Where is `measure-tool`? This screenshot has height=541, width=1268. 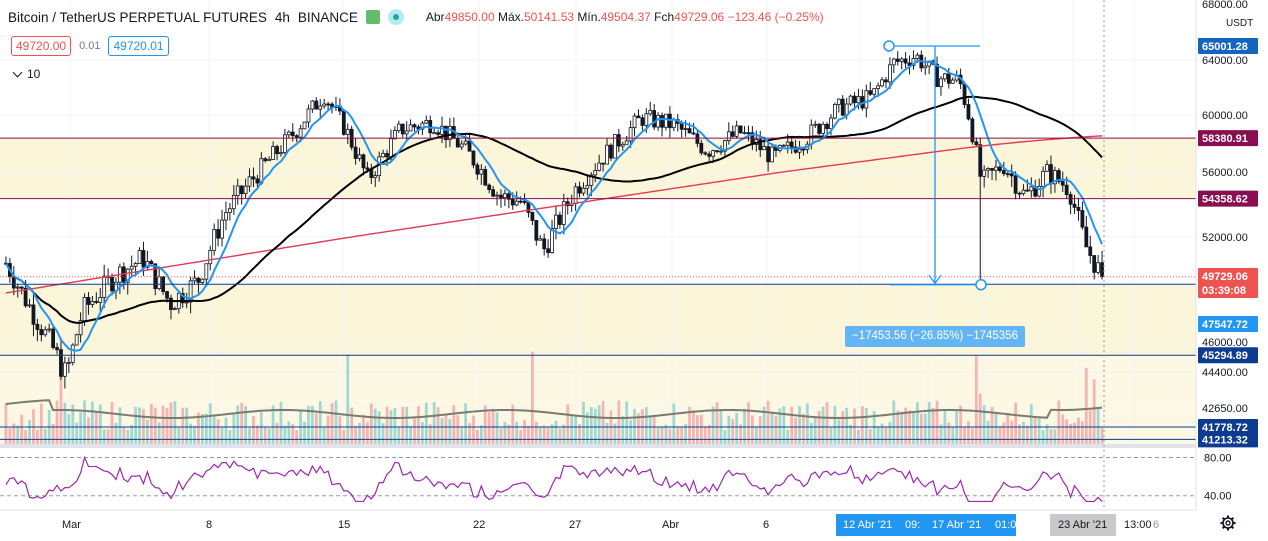 measure-tool is located at coordinates (935, 165).